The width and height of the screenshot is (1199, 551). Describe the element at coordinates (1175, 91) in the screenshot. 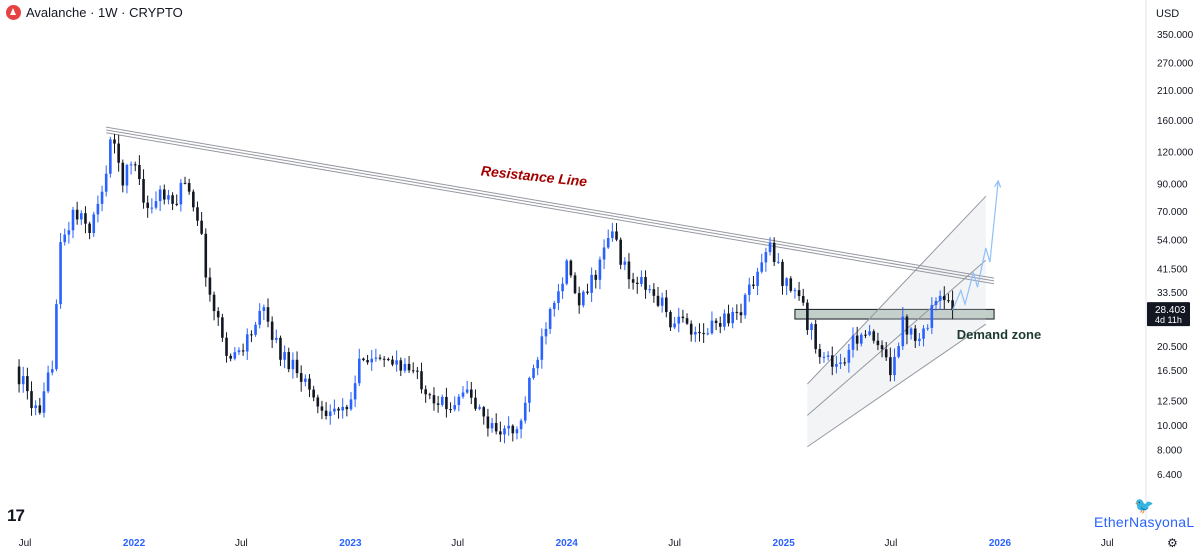

I see `price-tick-label: 210.000` at that location.